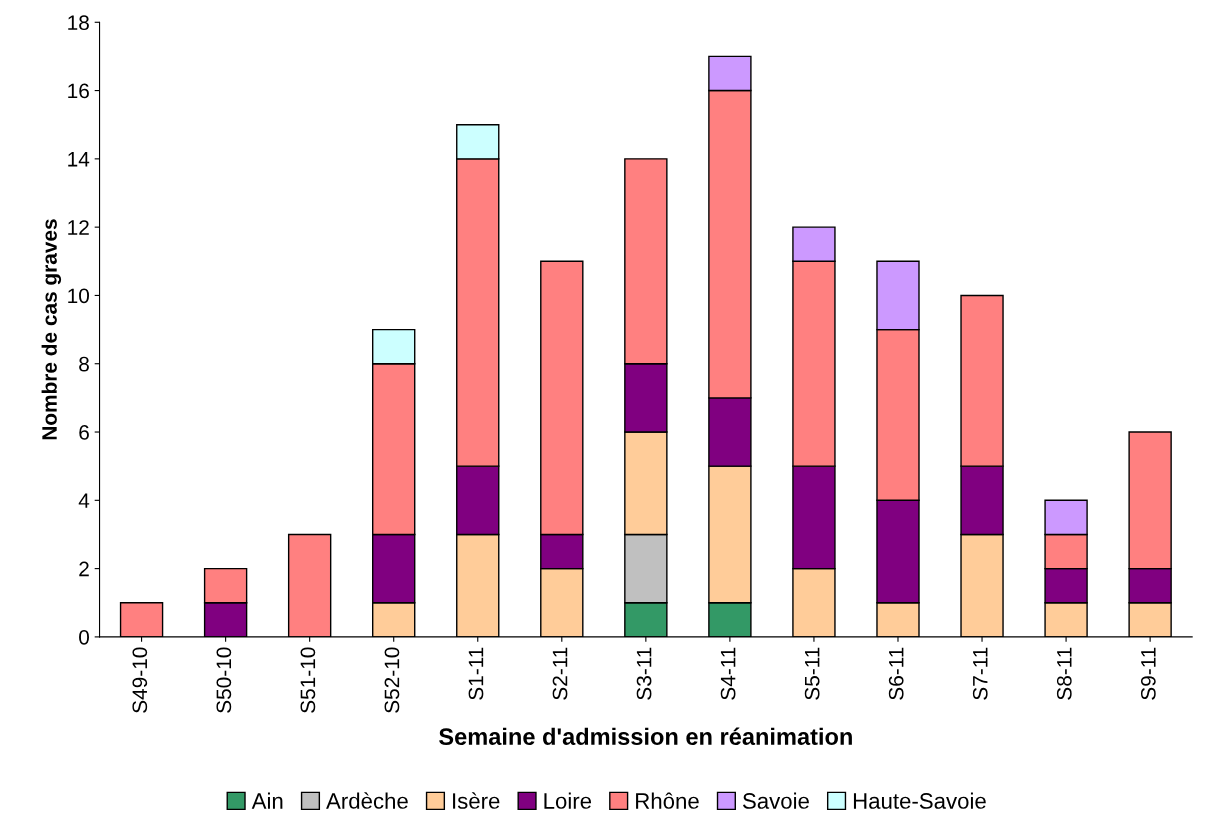 The image size is (1214, 825). Describe the element at coordinates (476, 800) in the screenshot. I see `legend-label: Isère` at that location.